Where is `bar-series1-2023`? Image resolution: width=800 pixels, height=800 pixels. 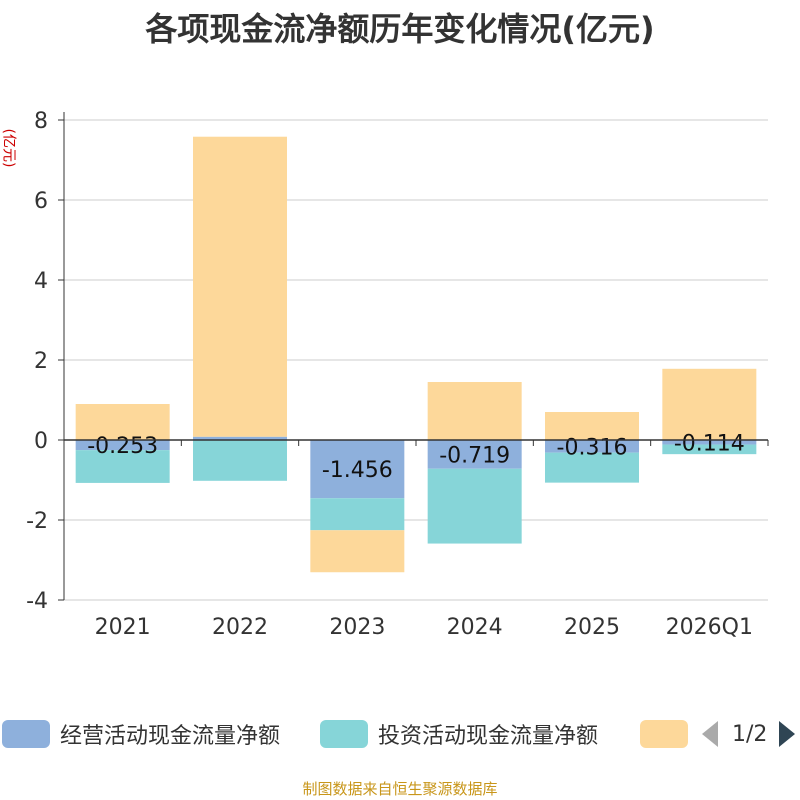 bar-series1-2023 is located at coordinates (357, 514).